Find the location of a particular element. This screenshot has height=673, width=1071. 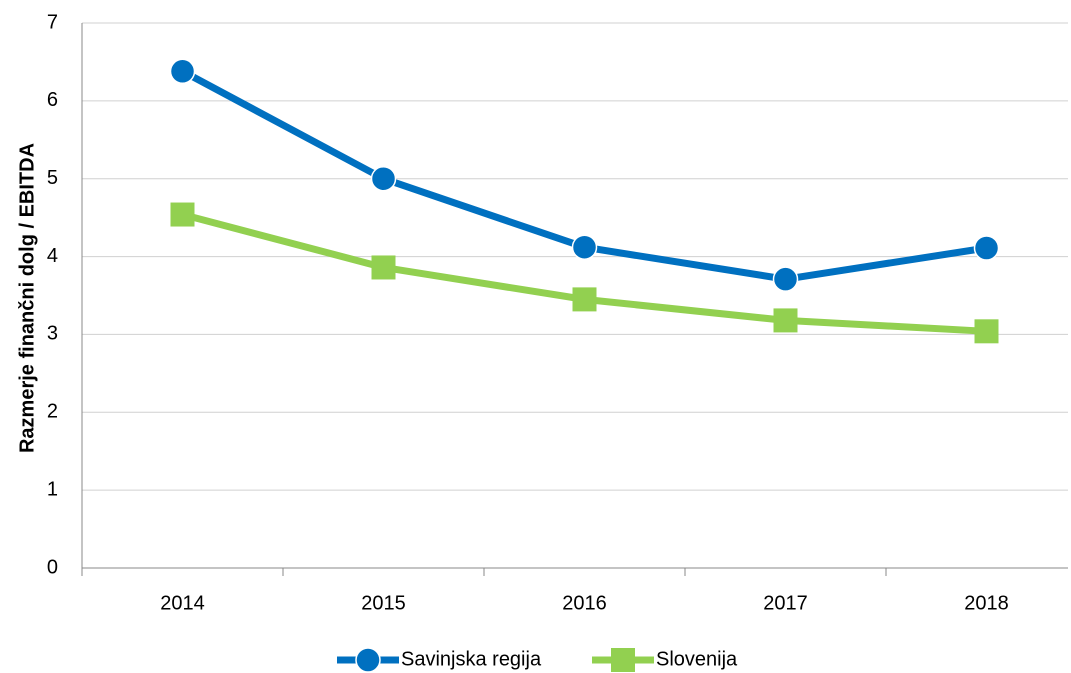

y-tick-label: 7 is located at coordinates (52, 22).